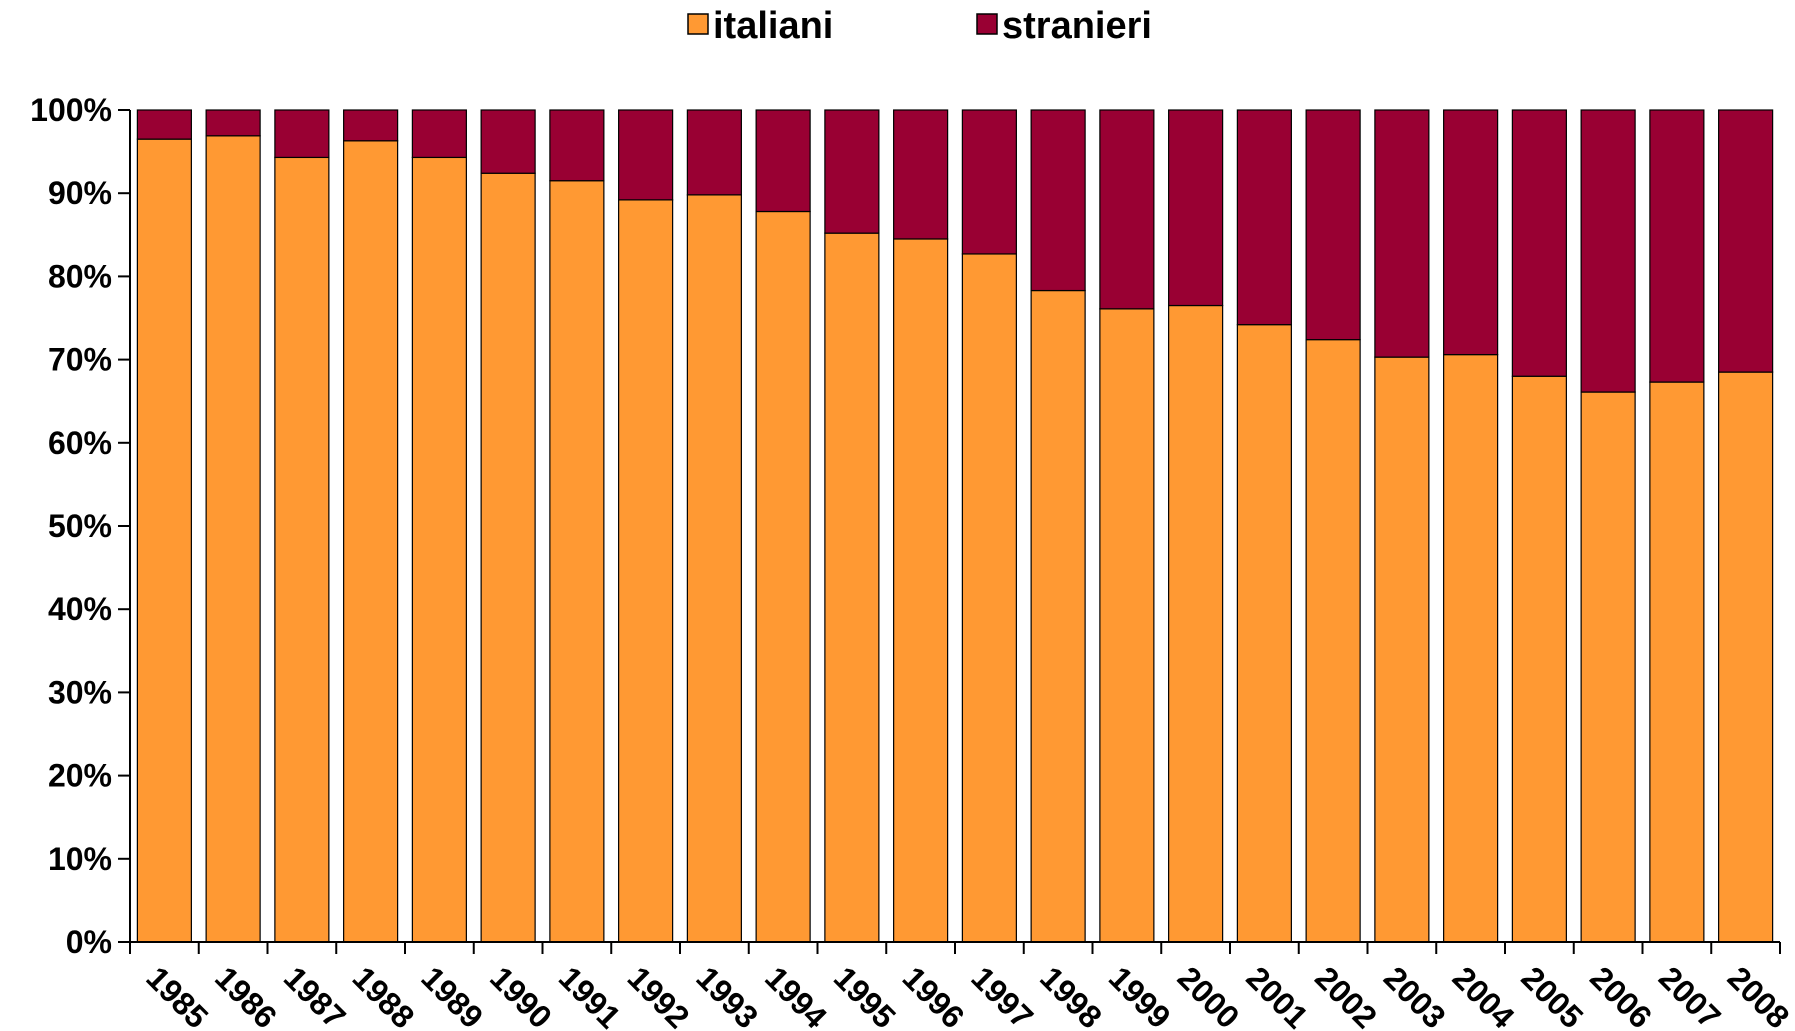  What do you see at coordinates (852, 587) in the screenshot?
I see `bar-italiani-1995` at bounding box center [852, 587].